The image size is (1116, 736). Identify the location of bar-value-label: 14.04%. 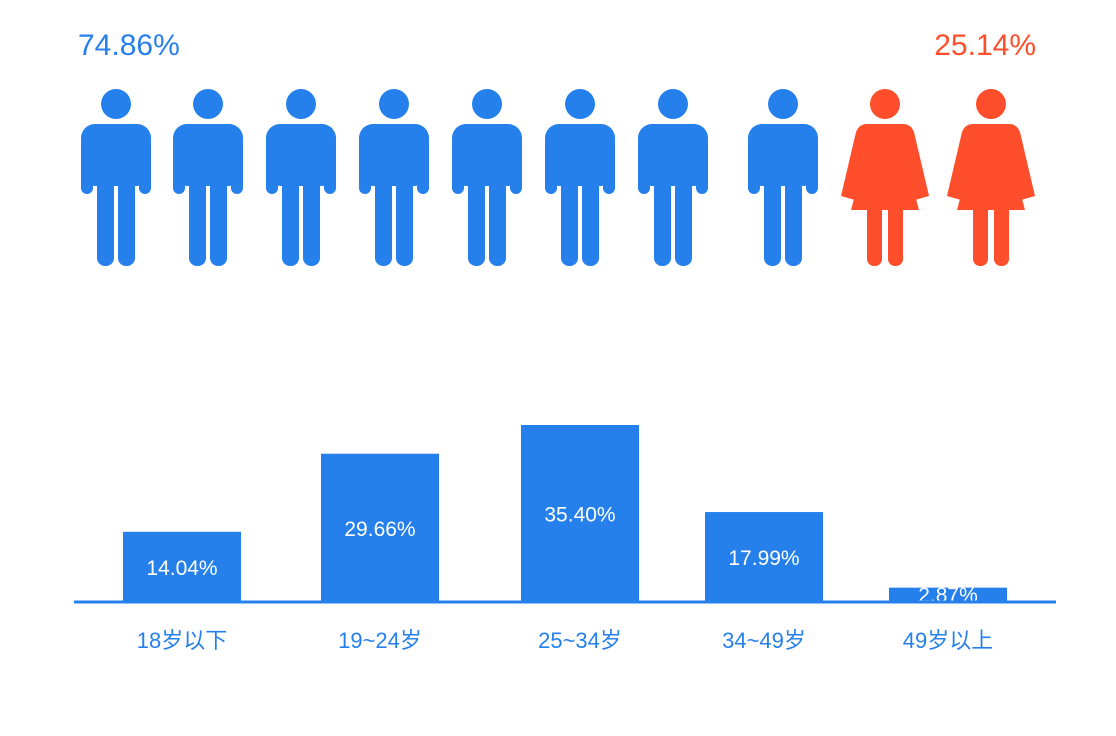
(181, 568).